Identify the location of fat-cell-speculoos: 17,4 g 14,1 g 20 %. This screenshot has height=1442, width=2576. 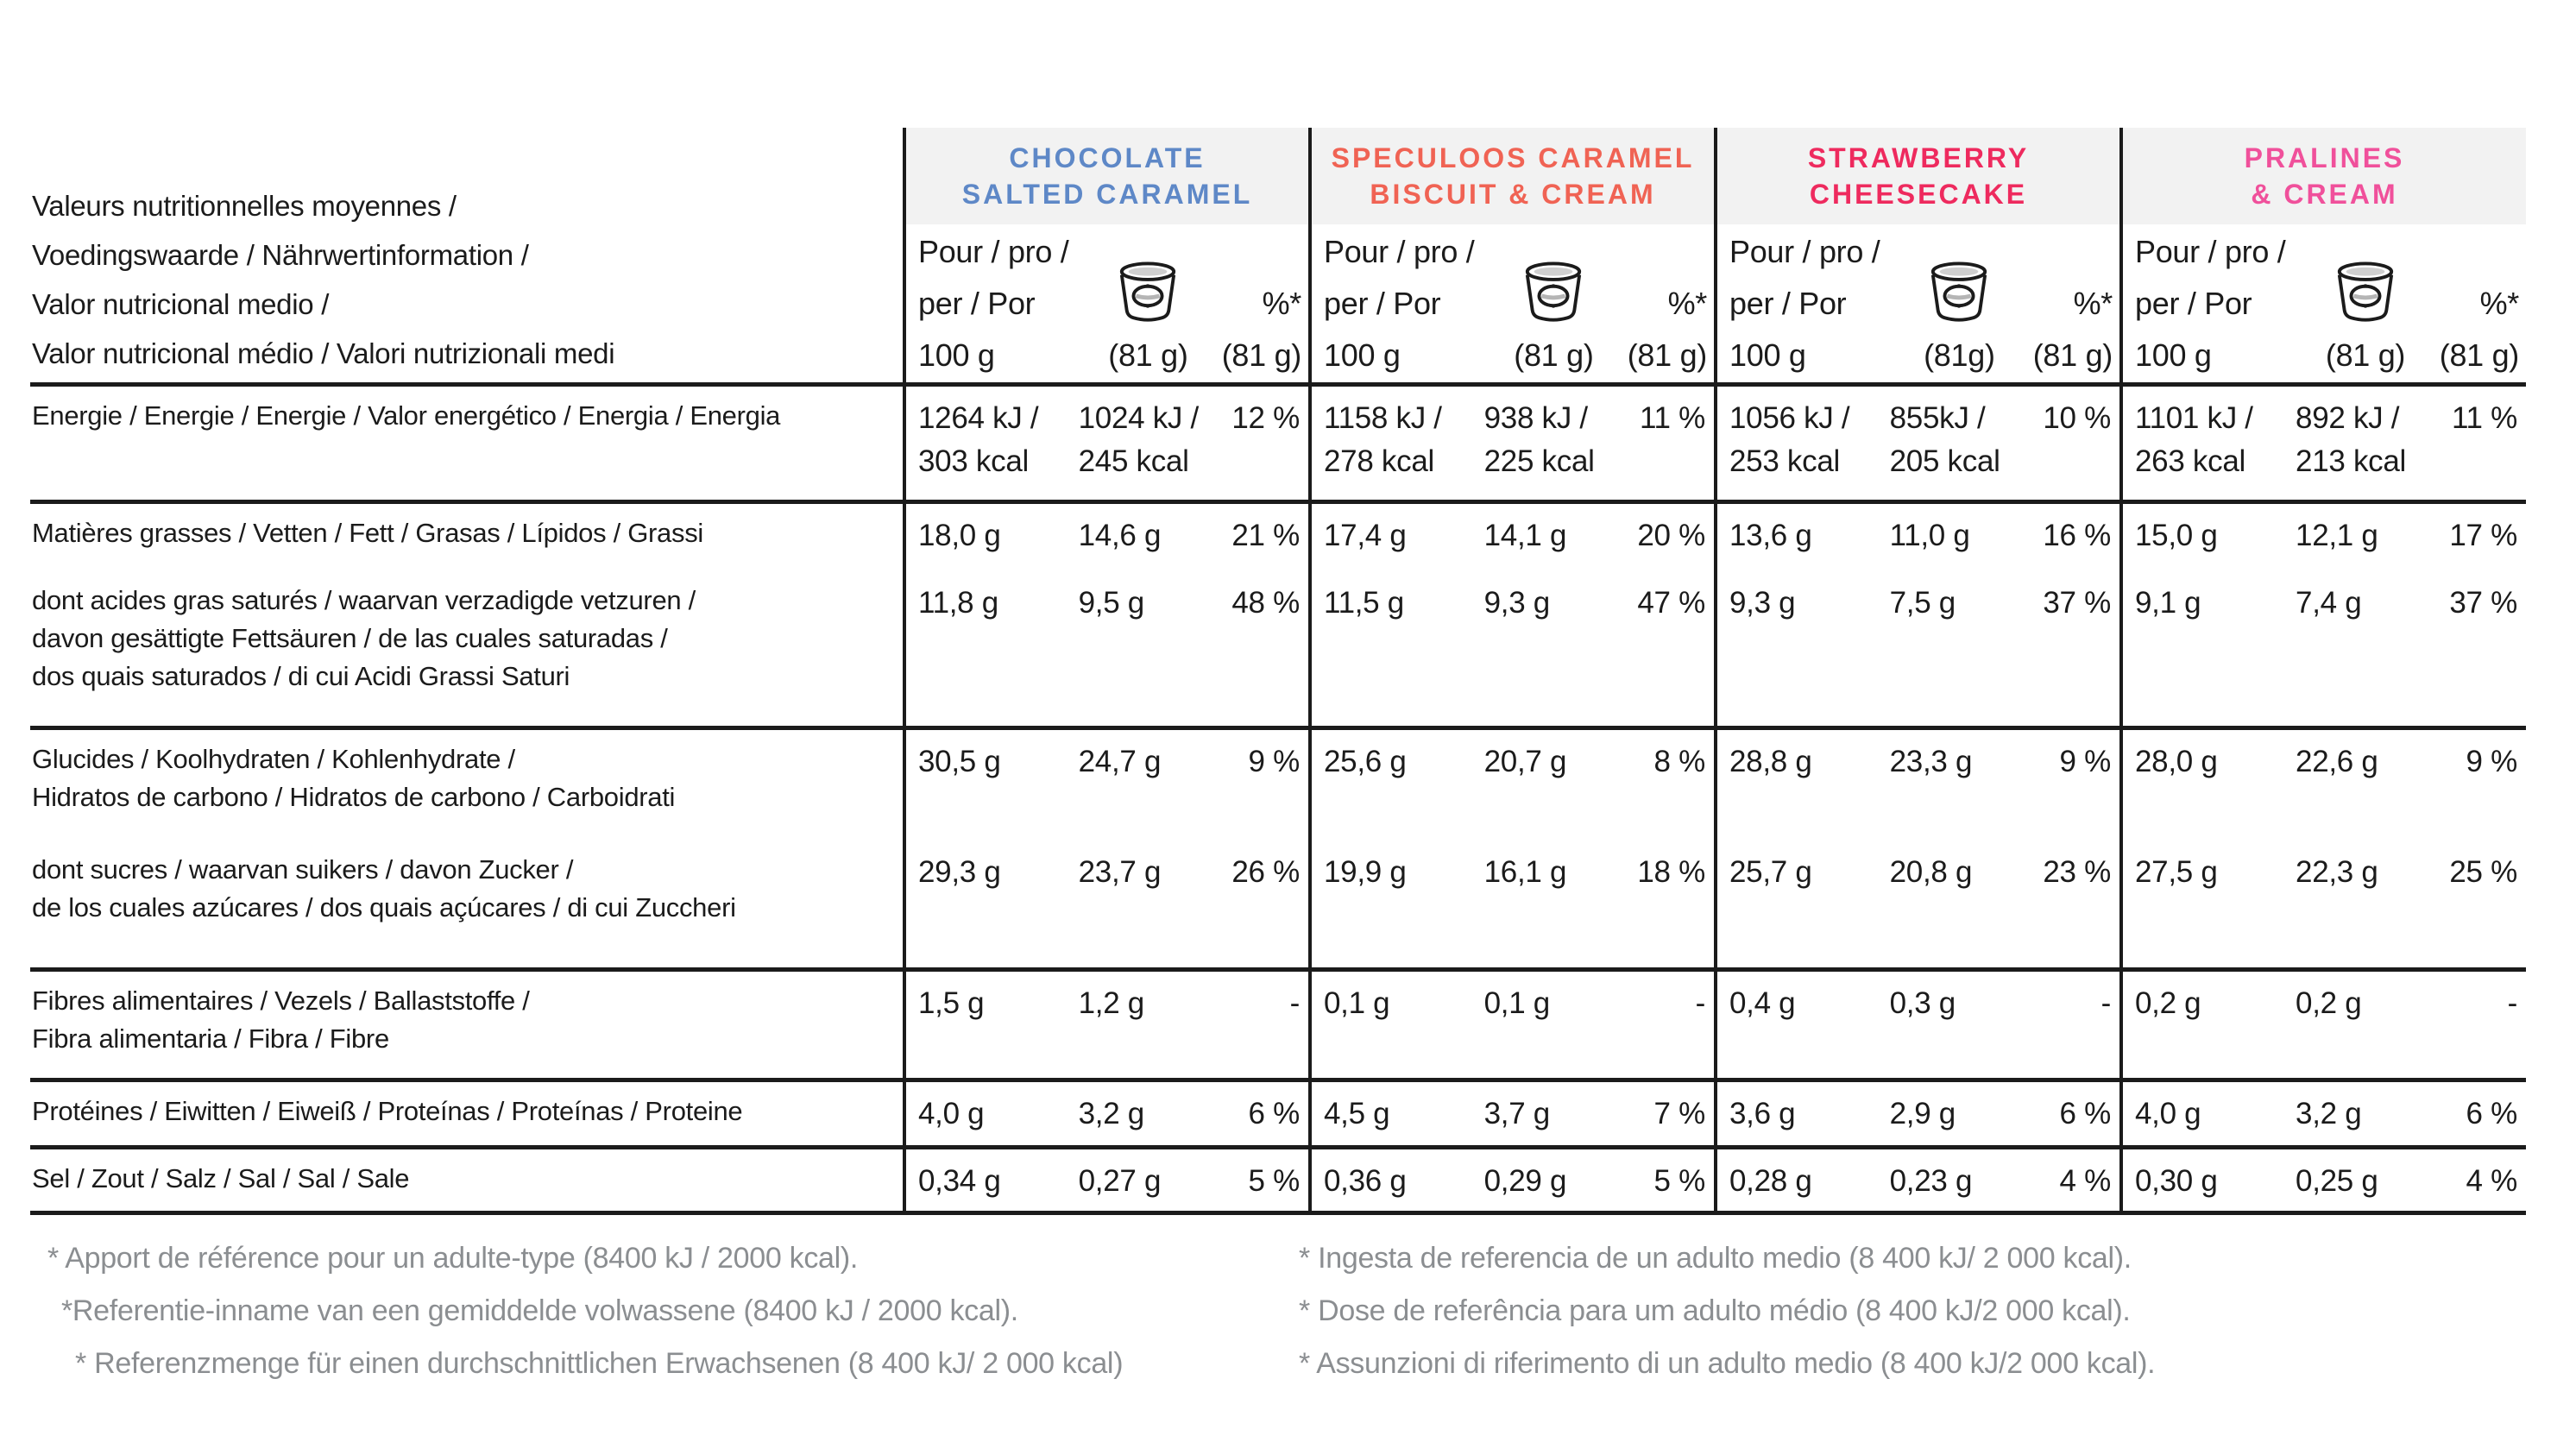
(1511, 537).